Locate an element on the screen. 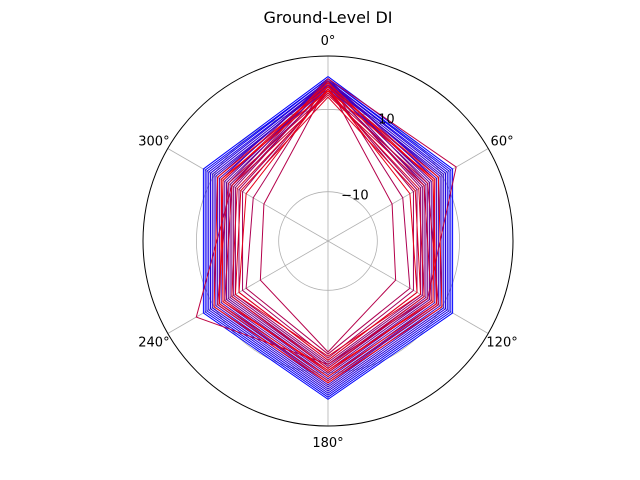 The image size is (640, 480). r-tick-label: 10 is located at coordinates (386, 119).